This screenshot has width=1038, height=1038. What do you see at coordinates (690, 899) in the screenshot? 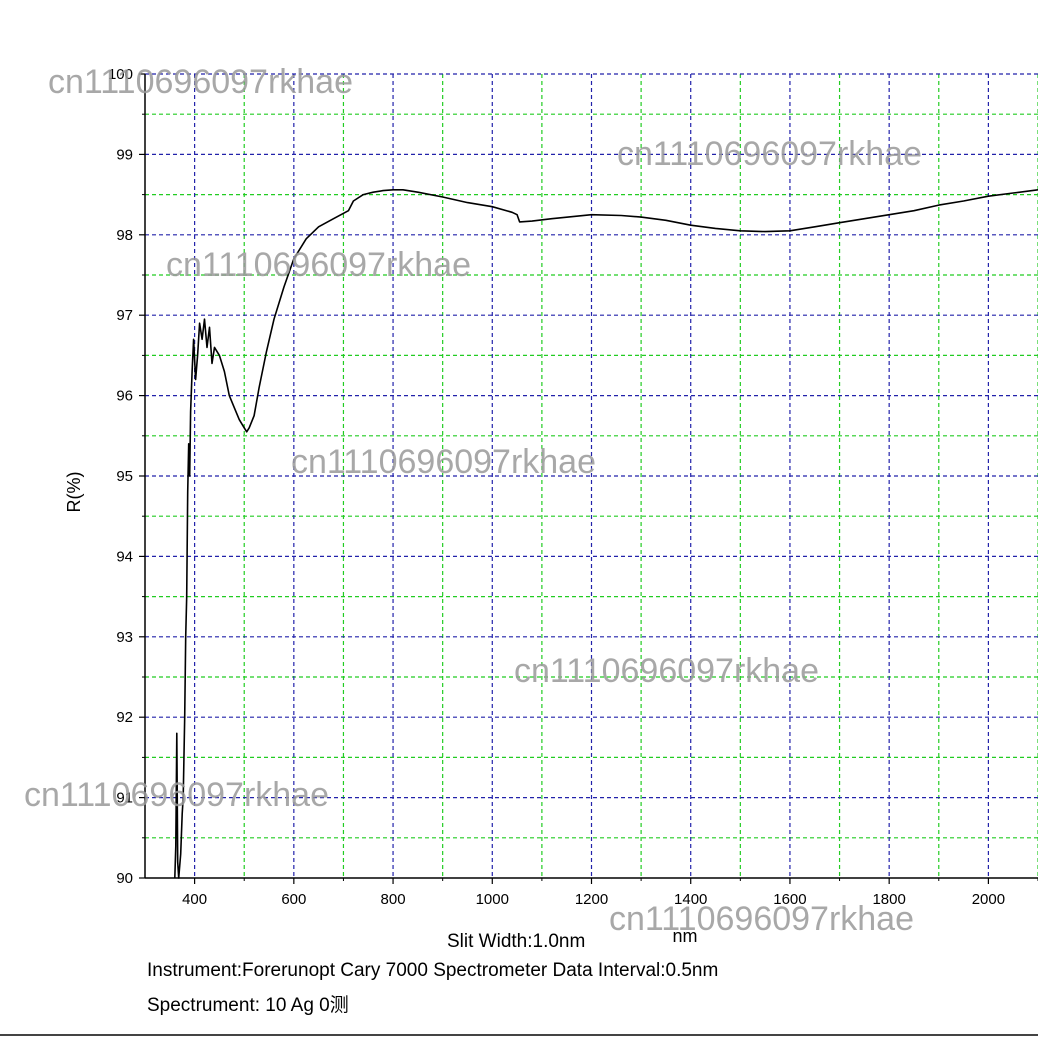
I see `x-tick-label: 1400` at bounding box center [690, 899].